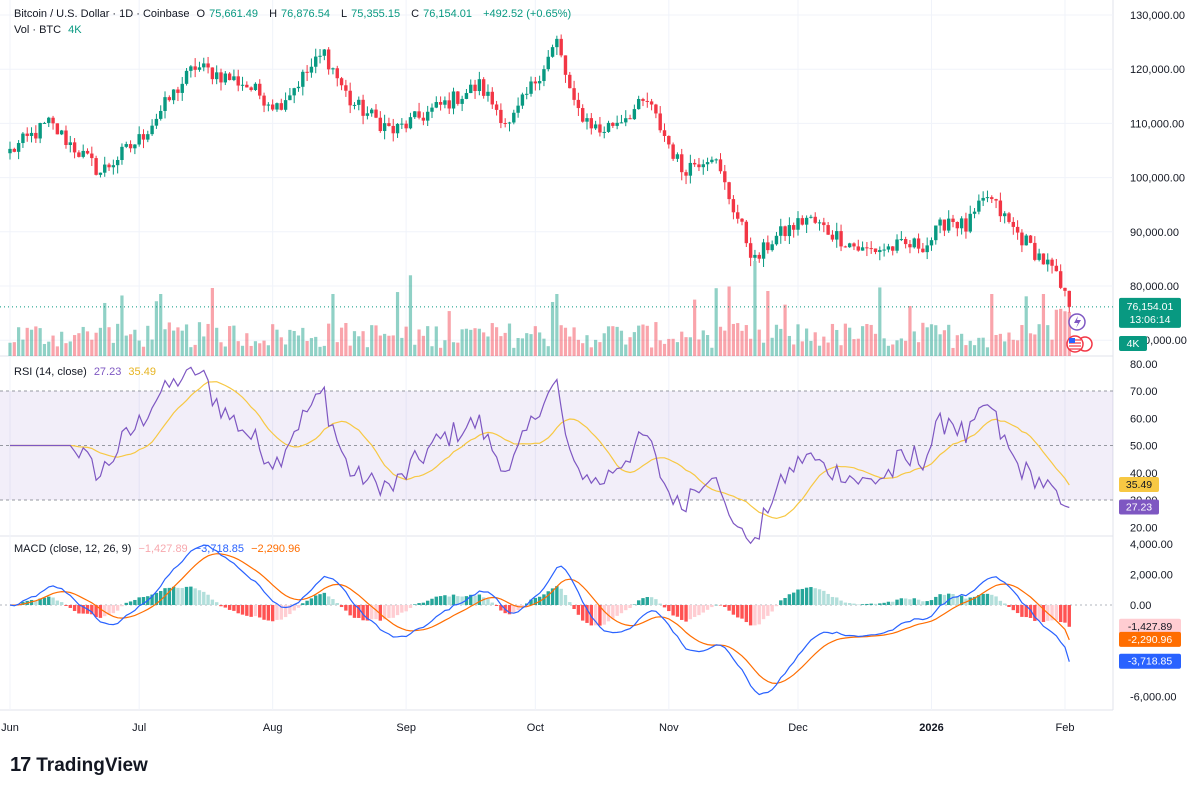  What do you see at coordinates (1150, 626) in the screenshot?
I see `macd-value-badge` at bounding box center [1150, 626].